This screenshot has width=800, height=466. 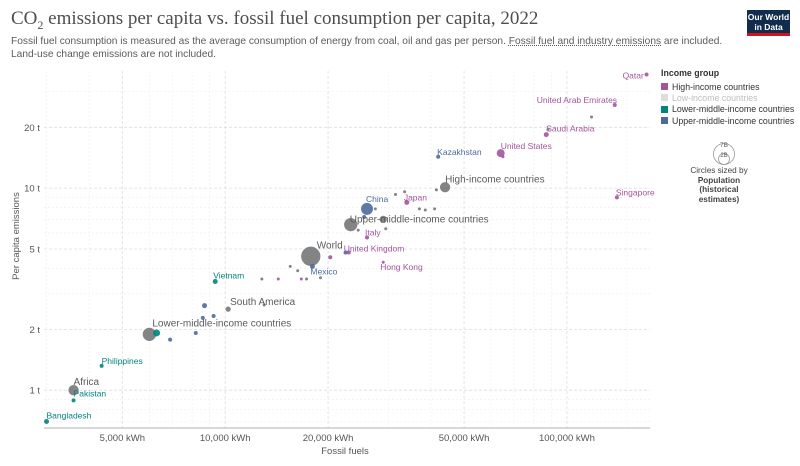 I want to click on point-united-kingdom, so click(x=348, y=252).